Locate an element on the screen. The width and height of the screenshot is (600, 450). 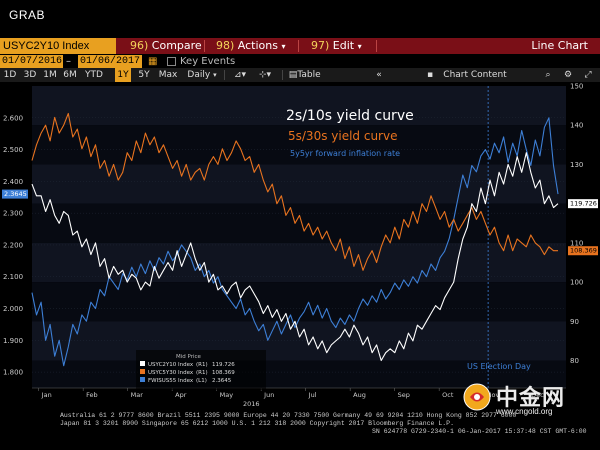
x-axis-month-label: Oct is located at coordinates (448, 395).